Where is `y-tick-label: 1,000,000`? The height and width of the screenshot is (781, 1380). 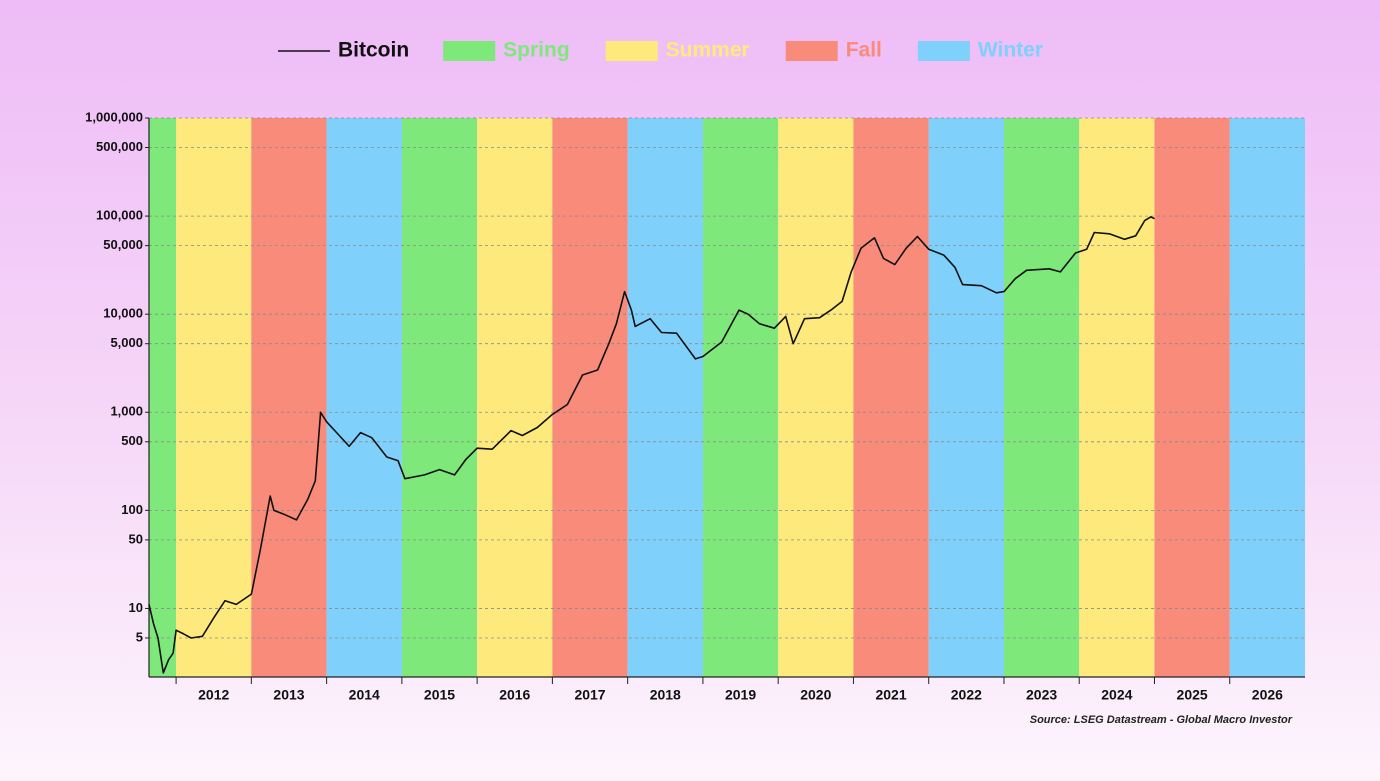 y-tick-label: 1,000,000 is located at coordinates (114, 116).